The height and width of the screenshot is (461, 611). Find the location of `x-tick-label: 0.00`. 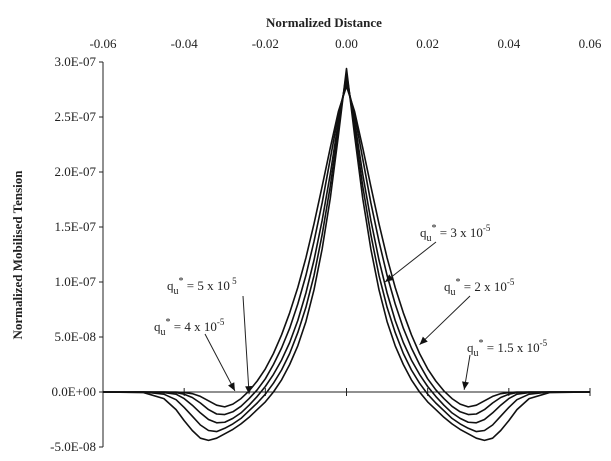

x-tick-label: 0.00 is located at coordinates (346, 43).